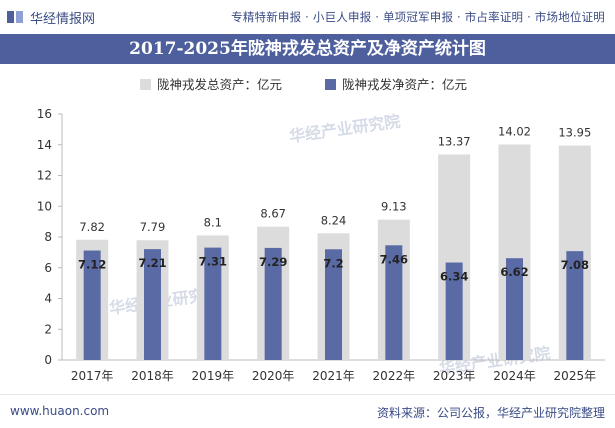  What do you see at coordinates (273, 214) in the screenshot?
I see `data-label-total: 8.67` at bounding box center [273, 214].